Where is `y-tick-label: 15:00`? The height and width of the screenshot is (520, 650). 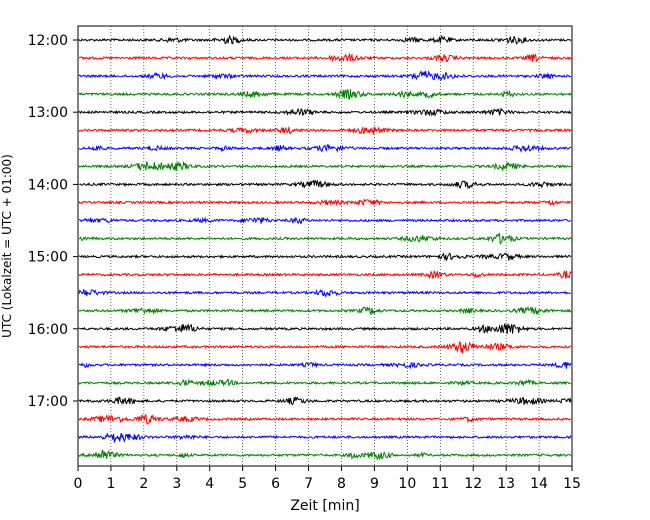 y-tick-label: 15:00 is located at coordinates (48, 258).